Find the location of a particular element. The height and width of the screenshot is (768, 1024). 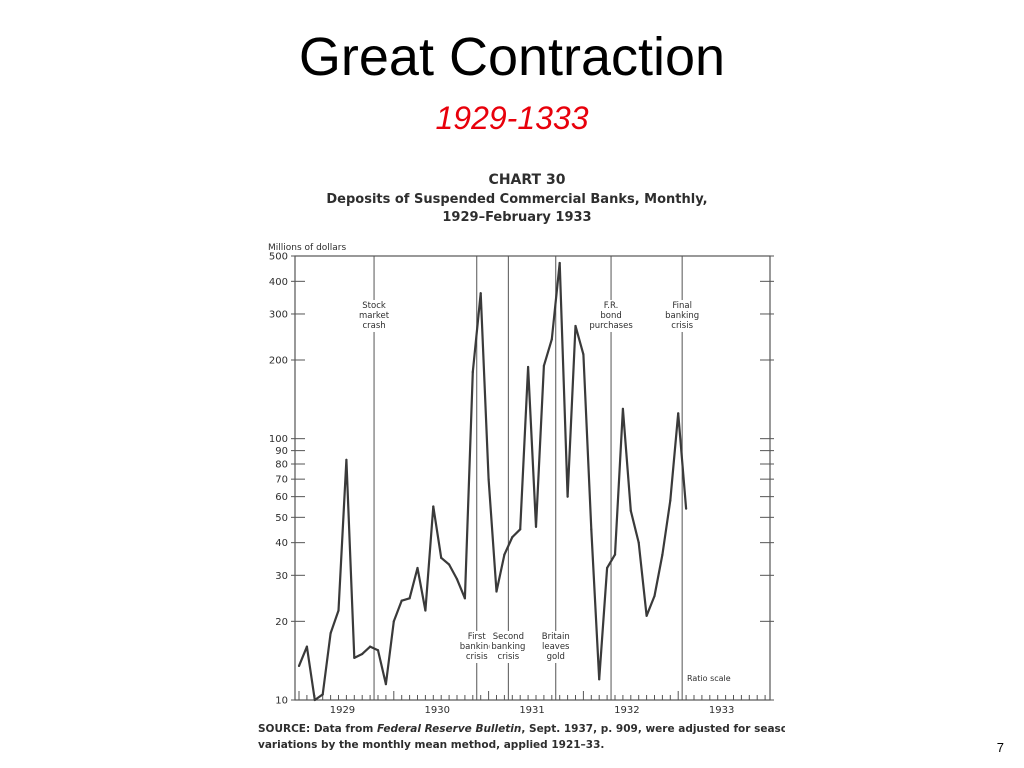

scale-note: Ratio scale is located at coordinates (709, 678).